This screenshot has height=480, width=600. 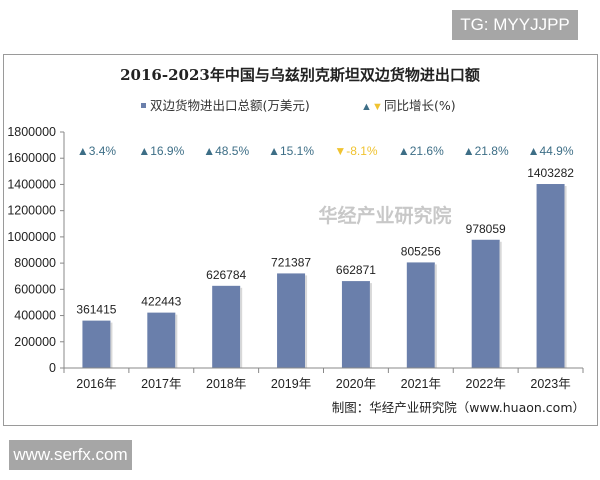 I want to click on bar-value-label: 805256, so click(x=421, y=251).